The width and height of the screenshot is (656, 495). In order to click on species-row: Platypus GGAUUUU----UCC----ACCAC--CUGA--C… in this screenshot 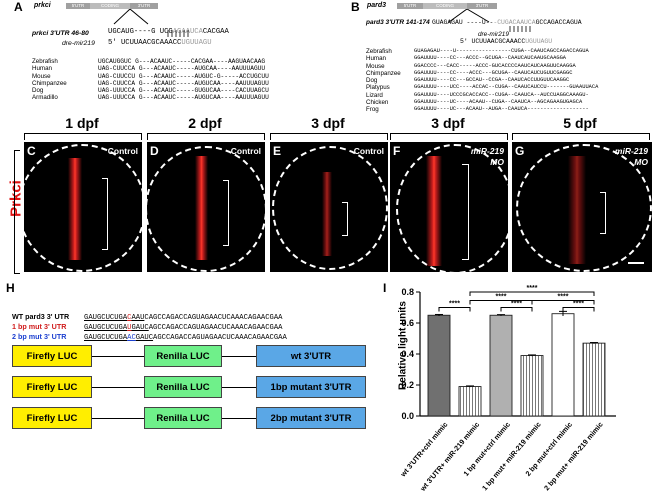, I will do `click(482, 87)`.